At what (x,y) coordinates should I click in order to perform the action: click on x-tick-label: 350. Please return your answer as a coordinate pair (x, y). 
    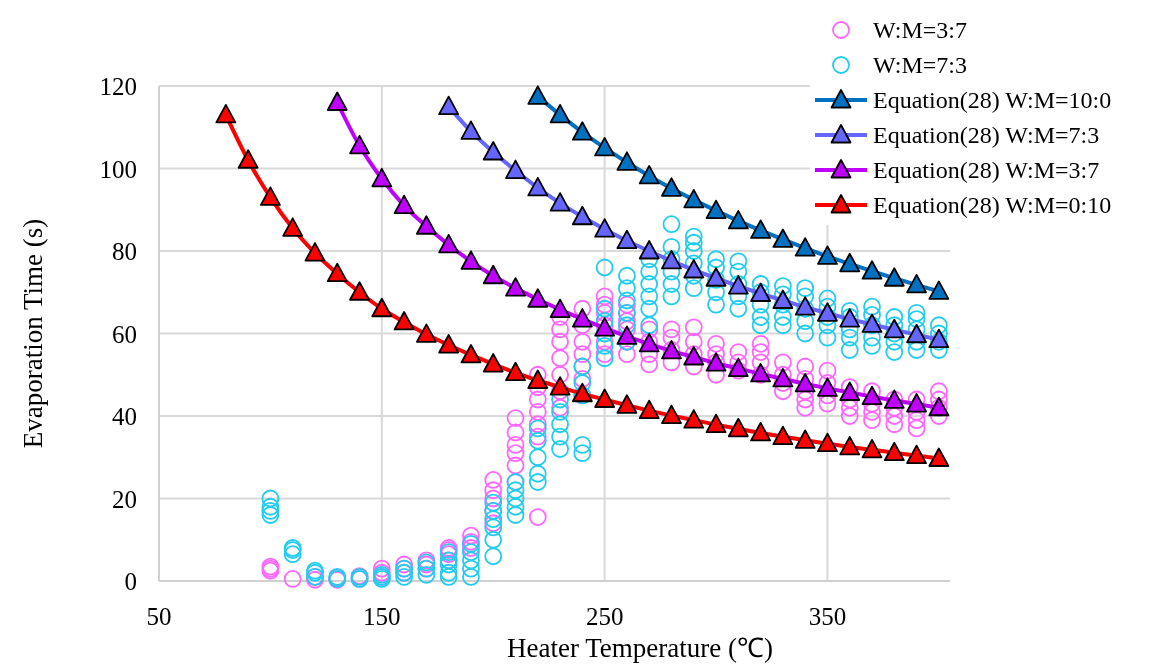
    Looking at the image, I should click on (827, 616).